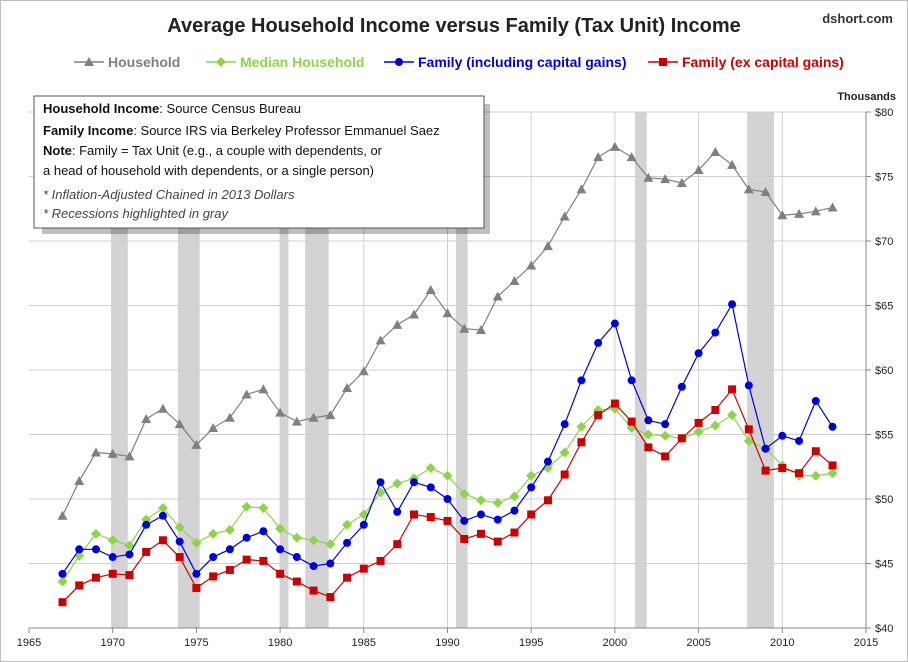 The width and height of the screenshot is (908, 662). I want to click on point-household-2011, so click(799, 213).